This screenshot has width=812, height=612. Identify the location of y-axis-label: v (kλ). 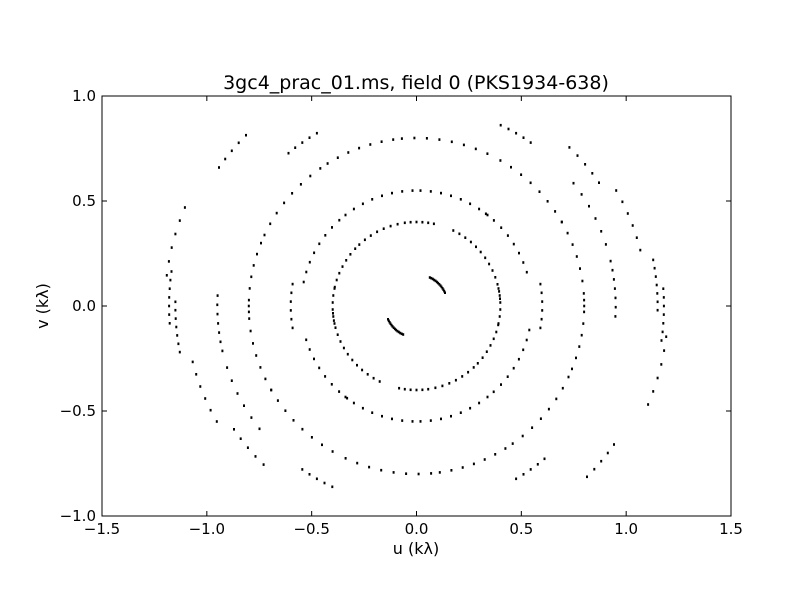
(42, 306).